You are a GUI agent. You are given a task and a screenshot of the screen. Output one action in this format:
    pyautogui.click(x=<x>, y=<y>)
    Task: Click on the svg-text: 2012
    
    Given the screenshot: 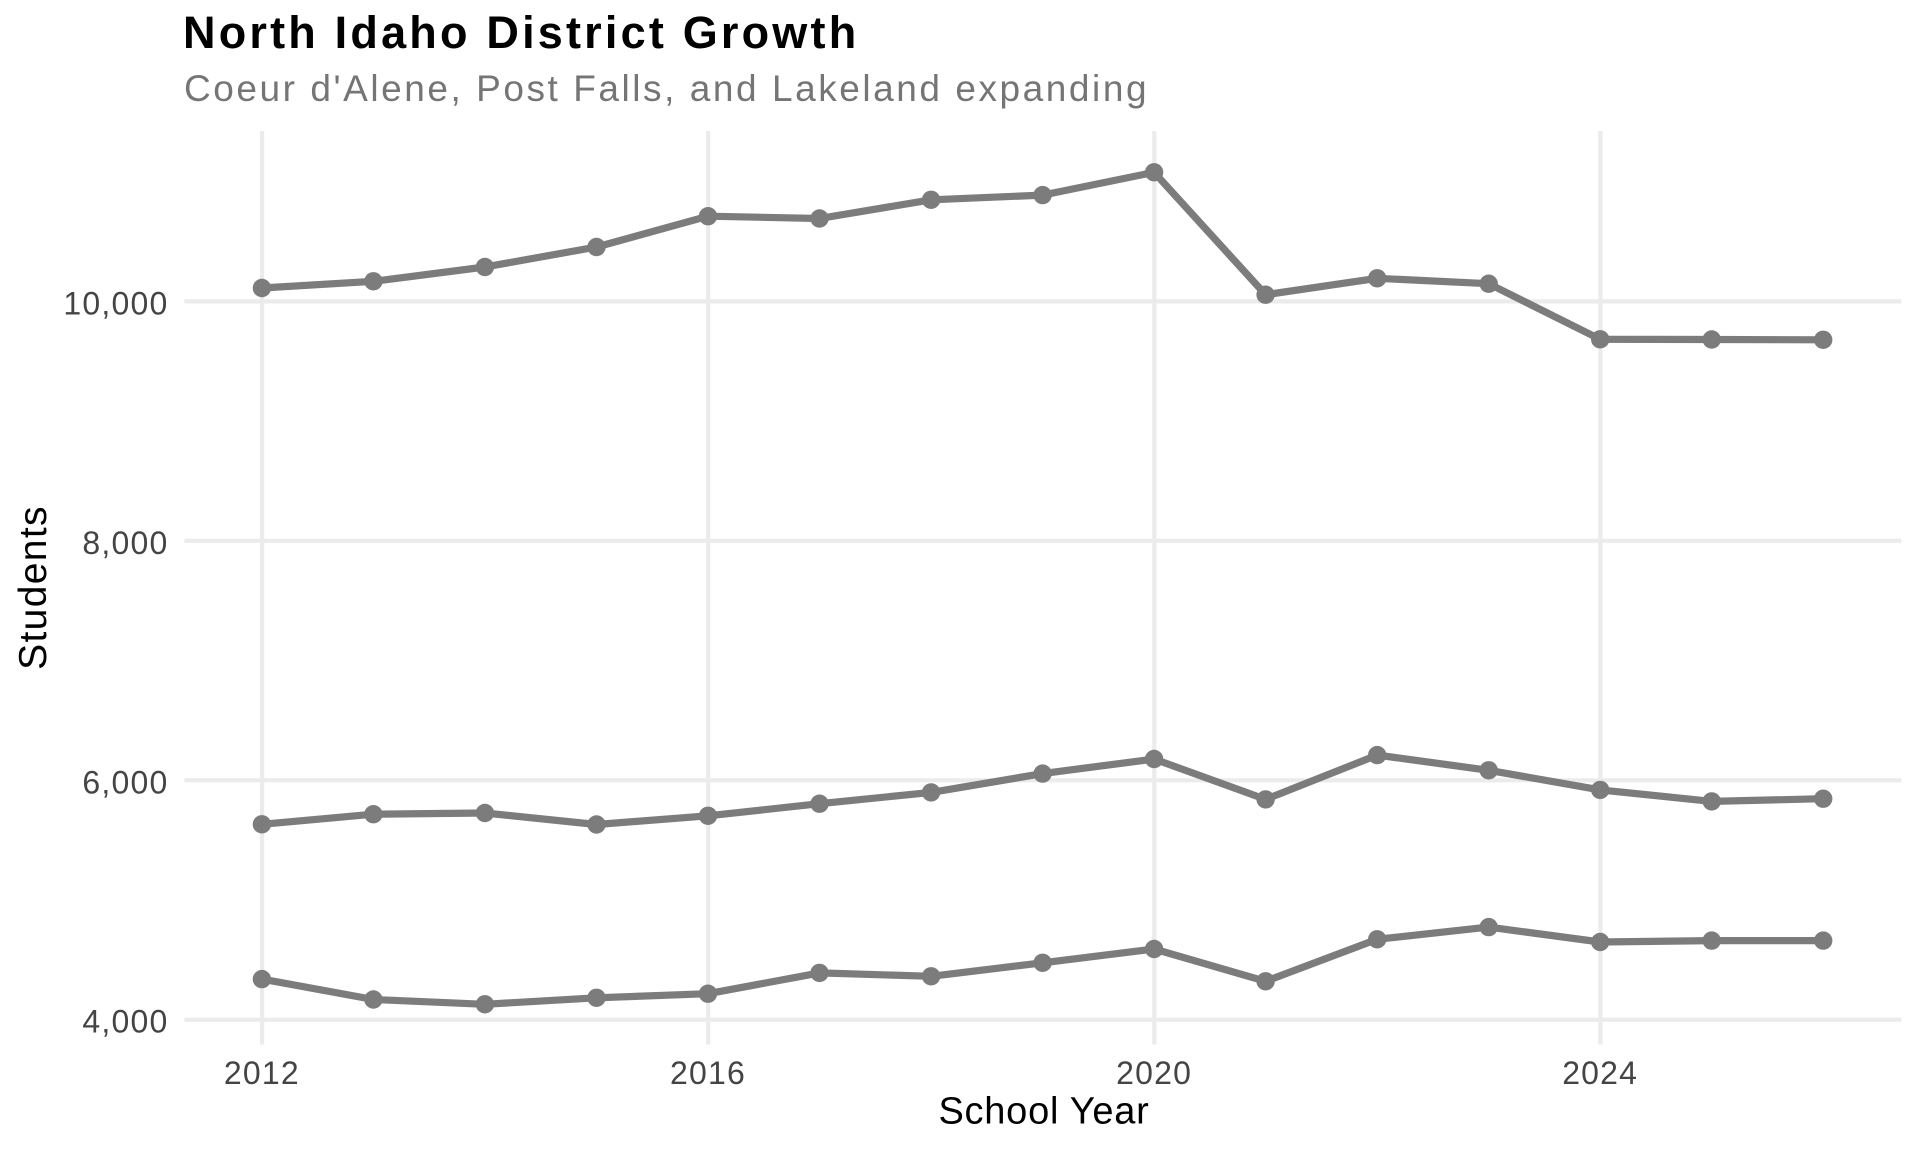 What is the action you would take?
    pyautogui.click(x=262, y=1073)
    